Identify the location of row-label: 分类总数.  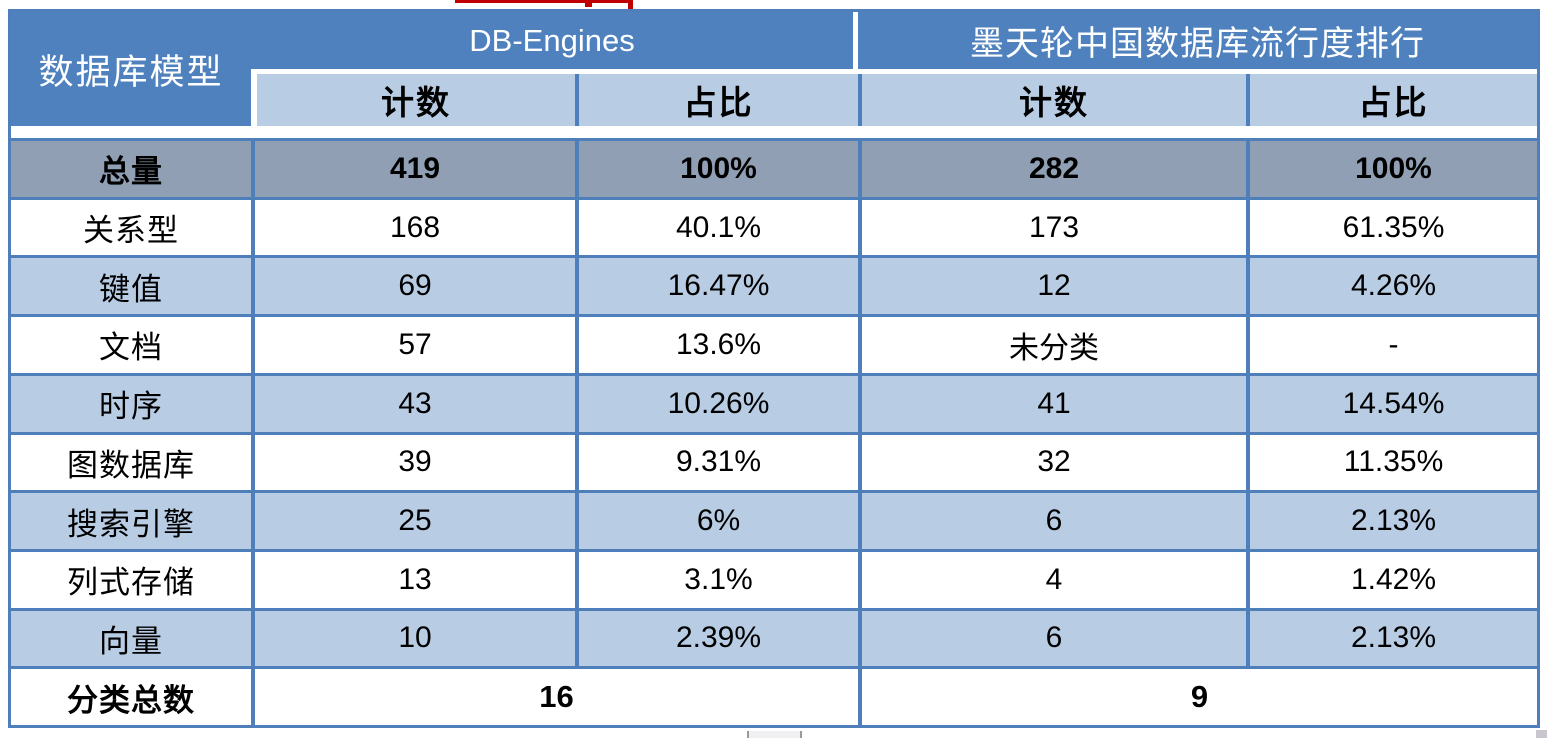
(131, 700).